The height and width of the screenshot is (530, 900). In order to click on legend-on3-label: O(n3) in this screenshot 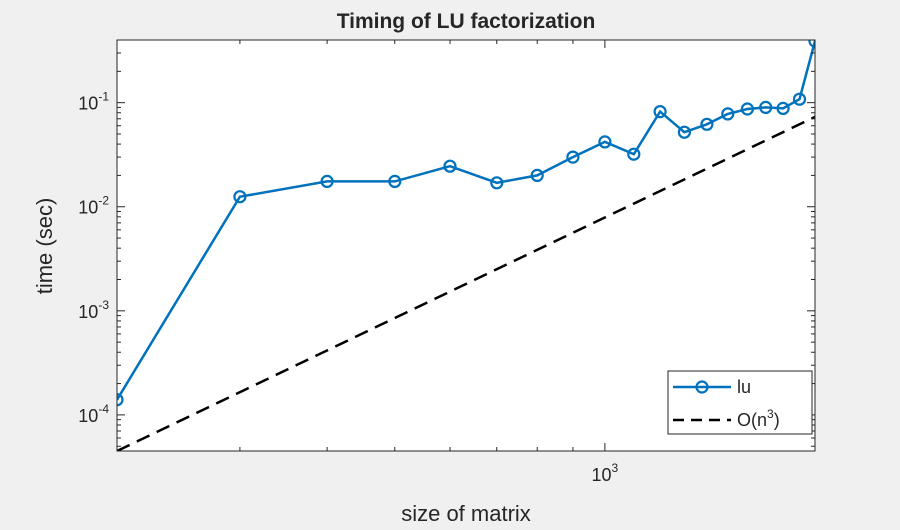, I will do `click(758, 418)`.